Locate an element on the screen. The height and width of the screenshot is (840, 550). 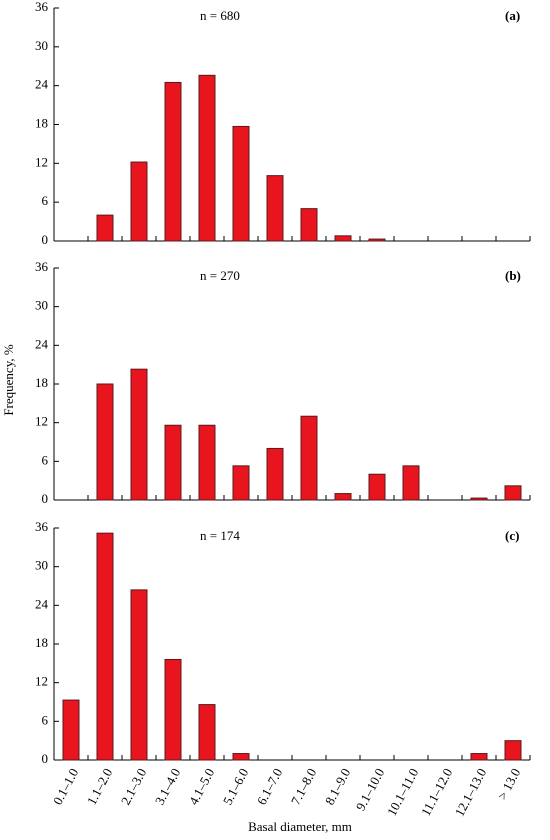
annotation: n = 270 is located at coordinates (220, 275).